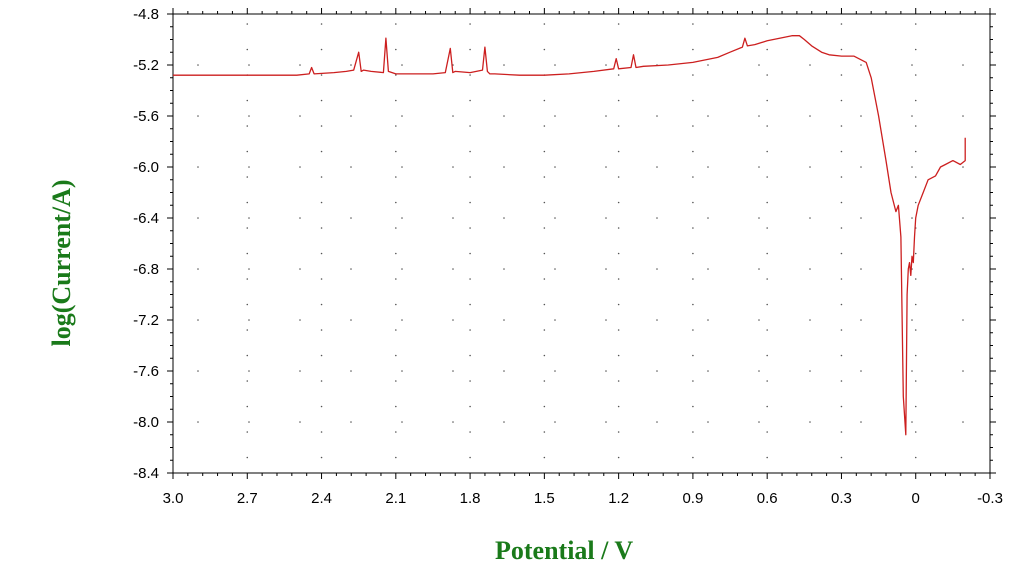  I want to click on x-tick-label: 1.2, so click(618, 498).